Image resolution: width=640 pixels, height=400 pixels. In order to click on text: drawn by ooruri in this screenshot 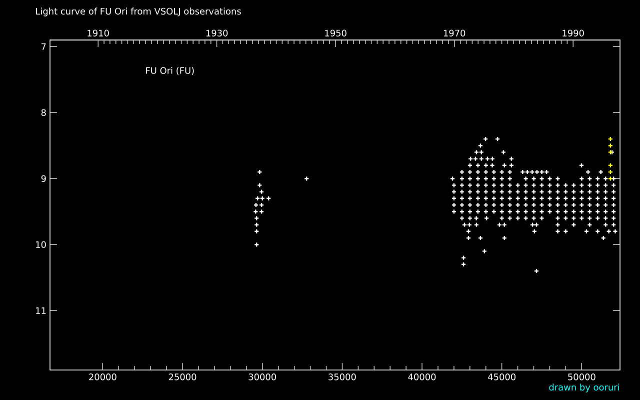, I will do `click(584, 388)`.